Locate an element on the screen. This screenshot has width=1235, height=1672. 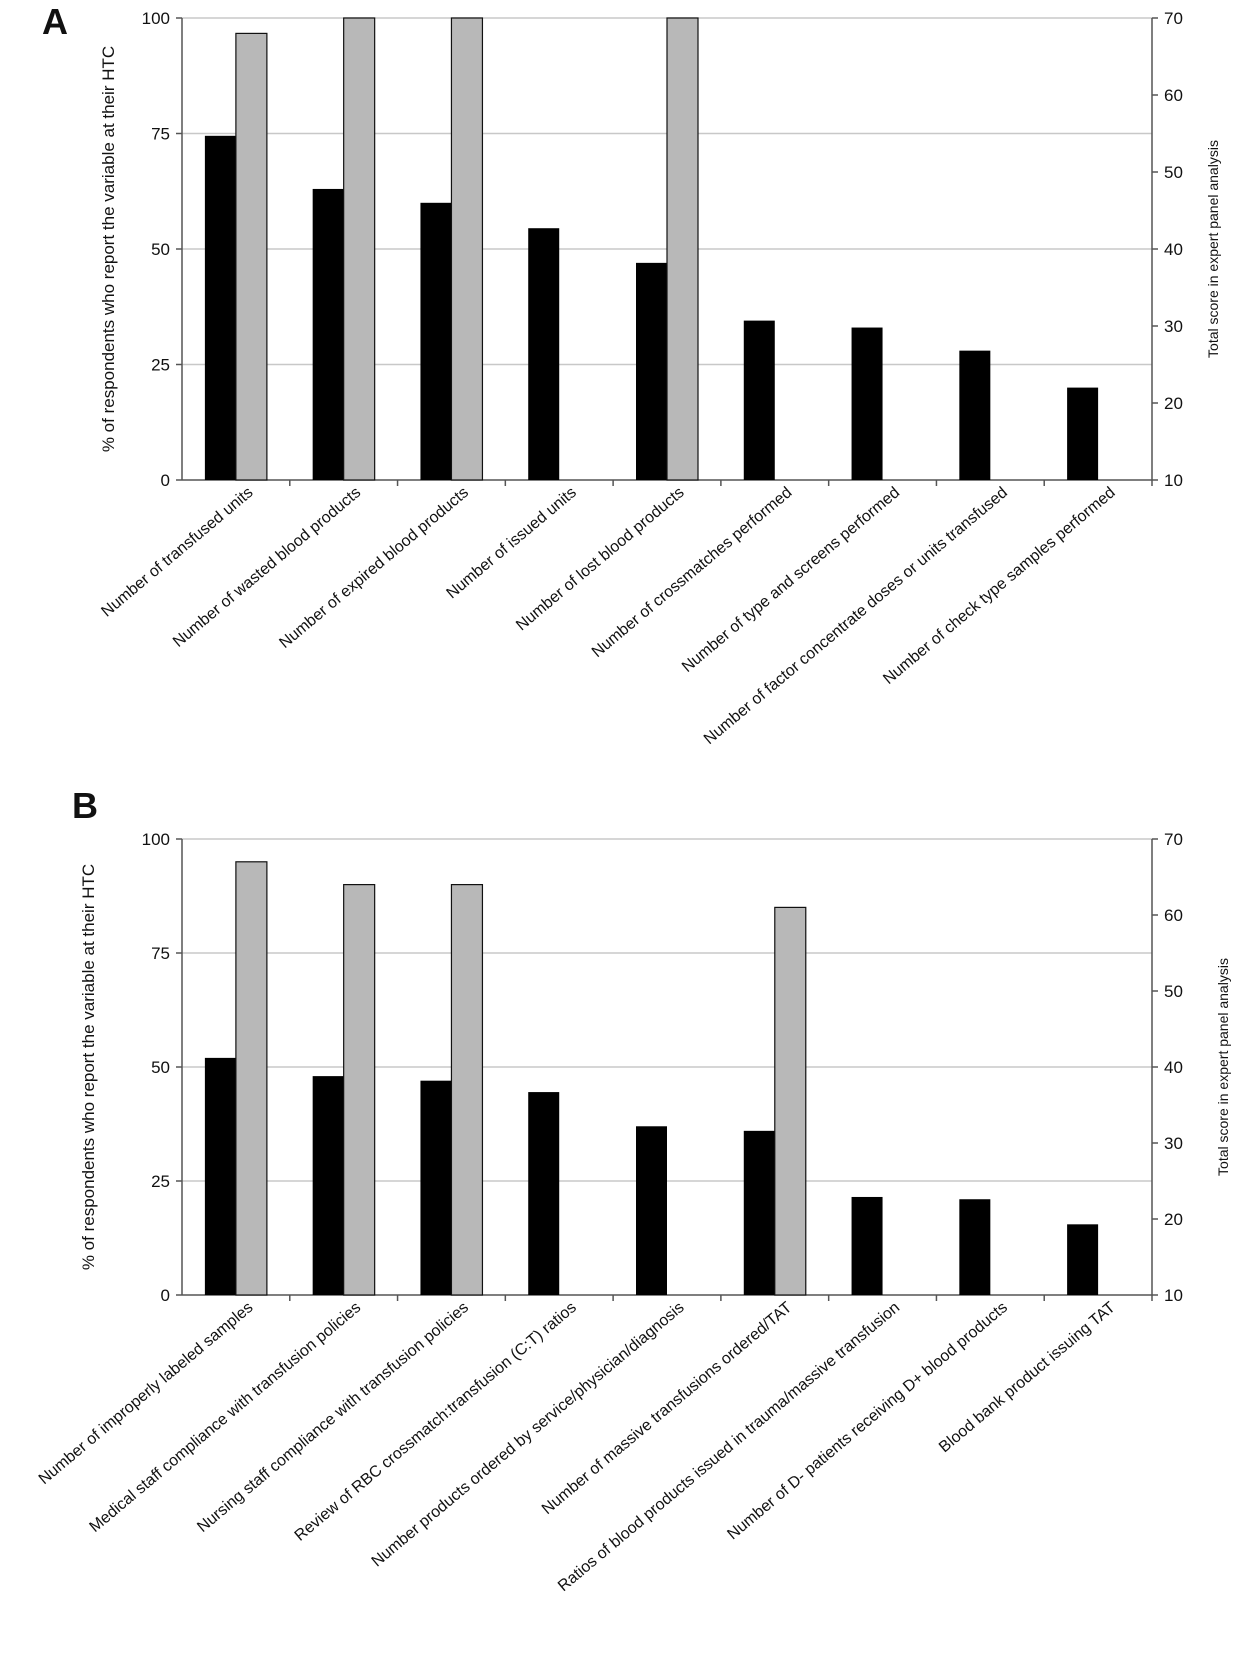
x-category-label: Number of type and screens performed is located at coordinates (791, 580).